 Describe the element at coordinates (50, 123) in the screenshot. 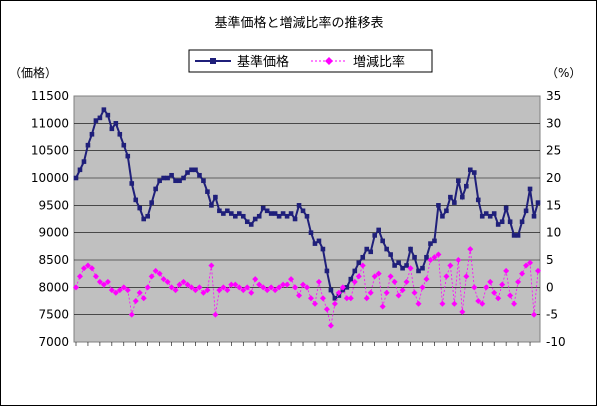

I see `left-tick-label: 11000` at that location.